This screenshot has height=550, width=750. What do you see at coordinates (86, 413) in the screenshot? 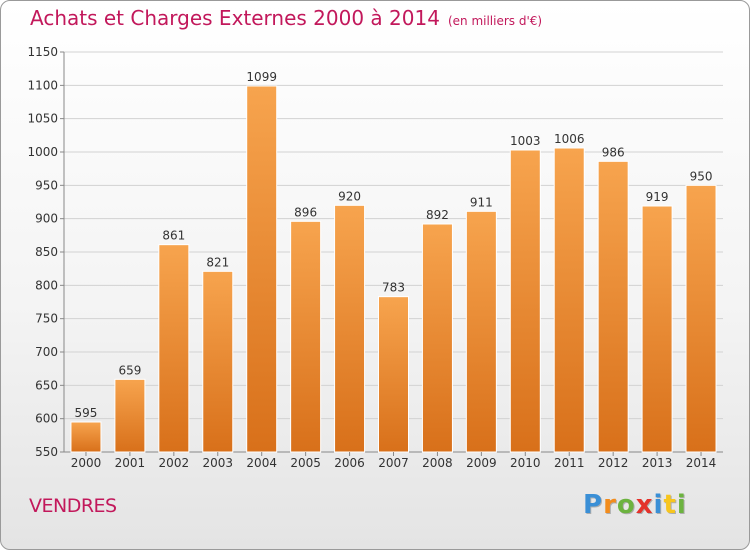
I see `bar-value-label: 595` at bounding box center [86, 413].